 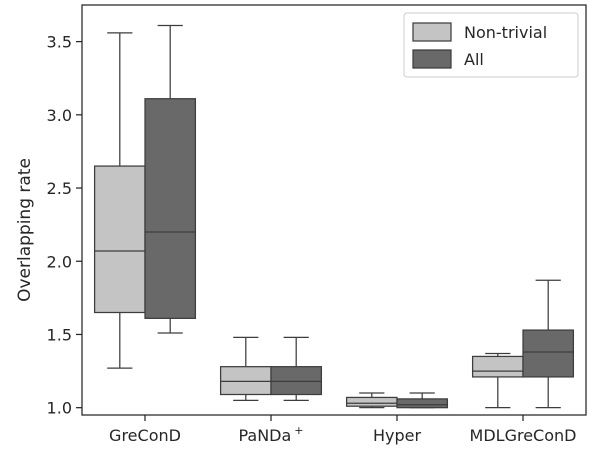 I want to click on box-hyper-all, so click(x=422, y=400).